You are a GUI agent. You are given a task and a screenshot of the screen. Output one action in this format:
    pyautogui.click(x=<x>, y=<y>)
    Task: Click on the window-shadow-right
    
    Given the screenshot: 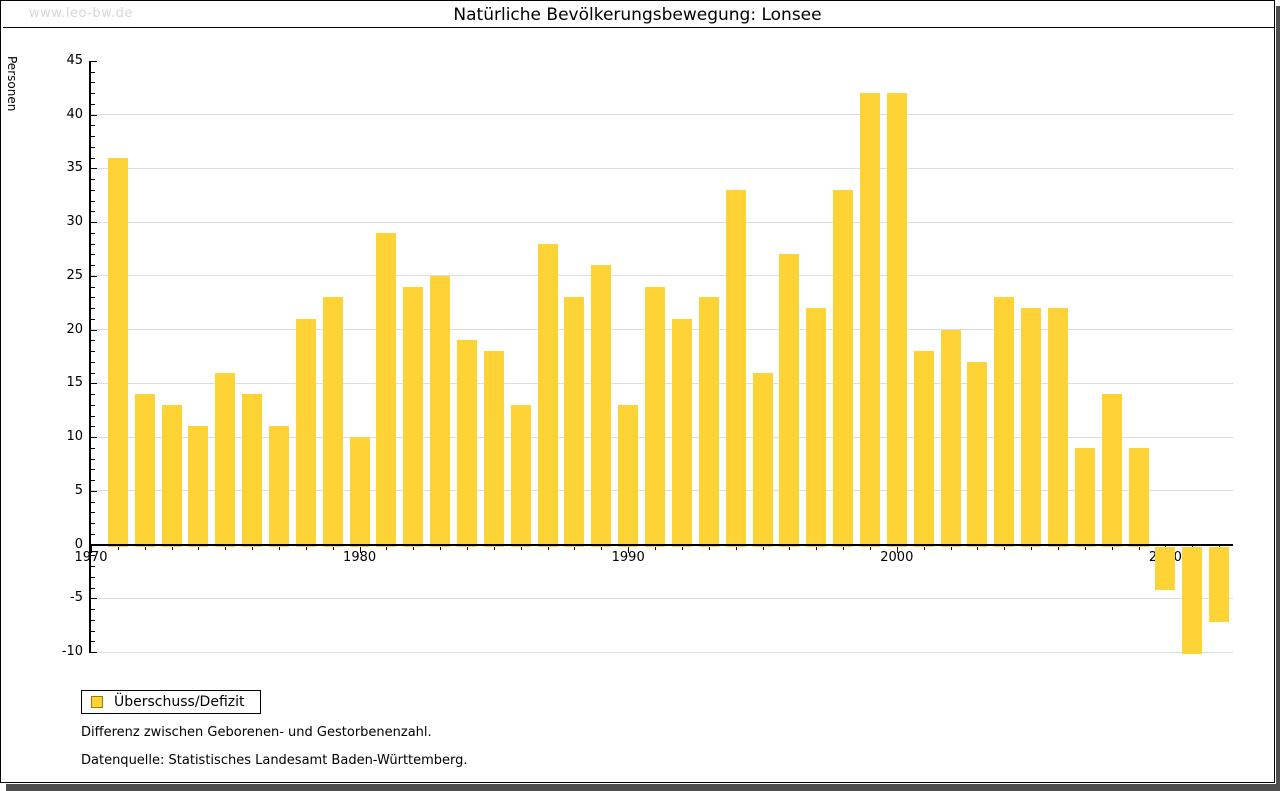 What is the action you would take?
    pyautogui.click(x=1278, y=398)
    